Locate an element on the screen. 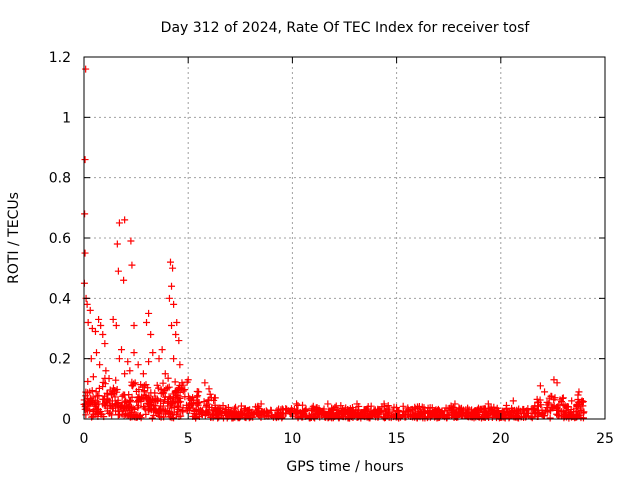 The width and height of the screenshot is (640, 480). x-tick-label: 15 is located at coordinates (397, 439).